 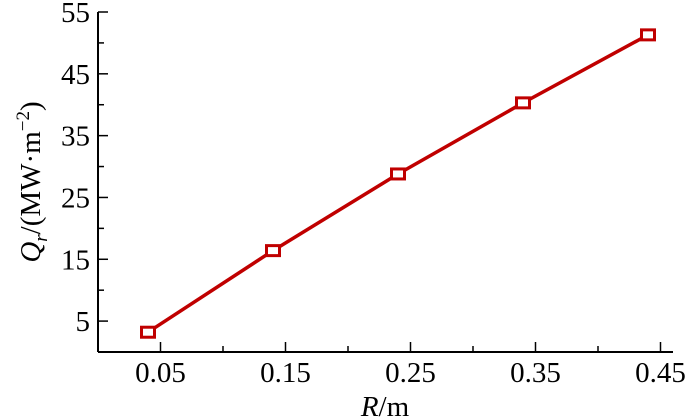 I want to click on x-axis-unit: /m, so click(x=394, y=405).